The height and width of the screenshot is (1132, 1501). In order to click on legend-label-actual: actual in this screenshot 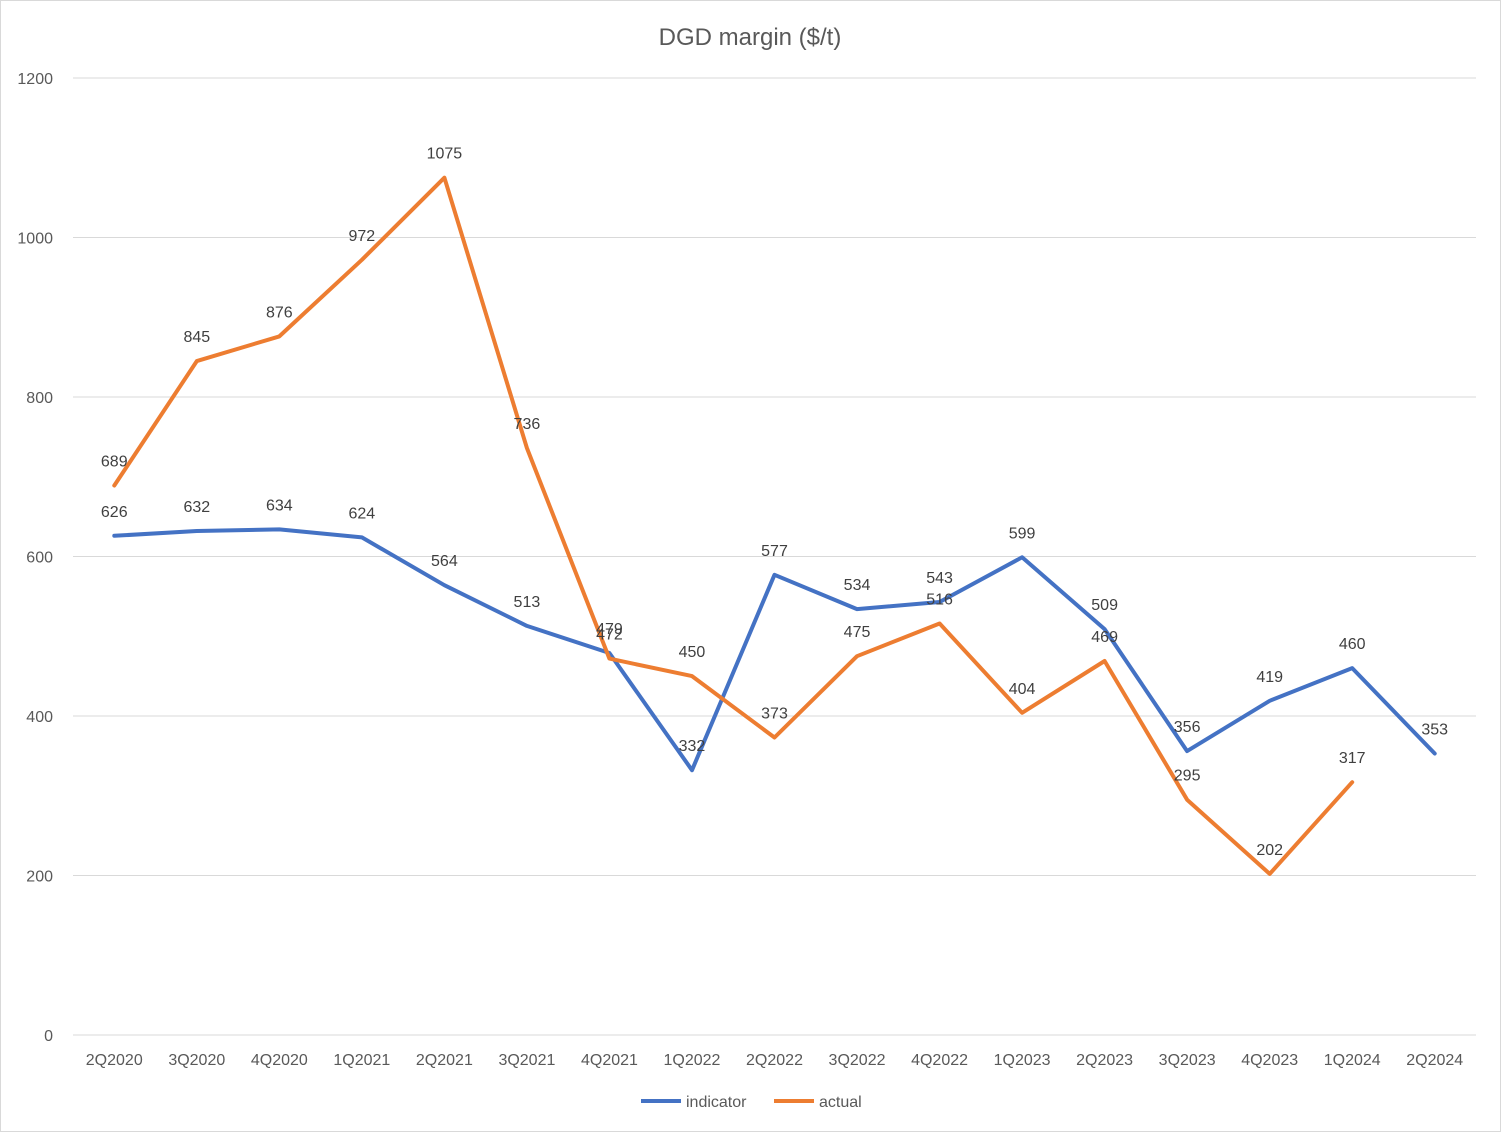, I will do `click(840, 1102)`.